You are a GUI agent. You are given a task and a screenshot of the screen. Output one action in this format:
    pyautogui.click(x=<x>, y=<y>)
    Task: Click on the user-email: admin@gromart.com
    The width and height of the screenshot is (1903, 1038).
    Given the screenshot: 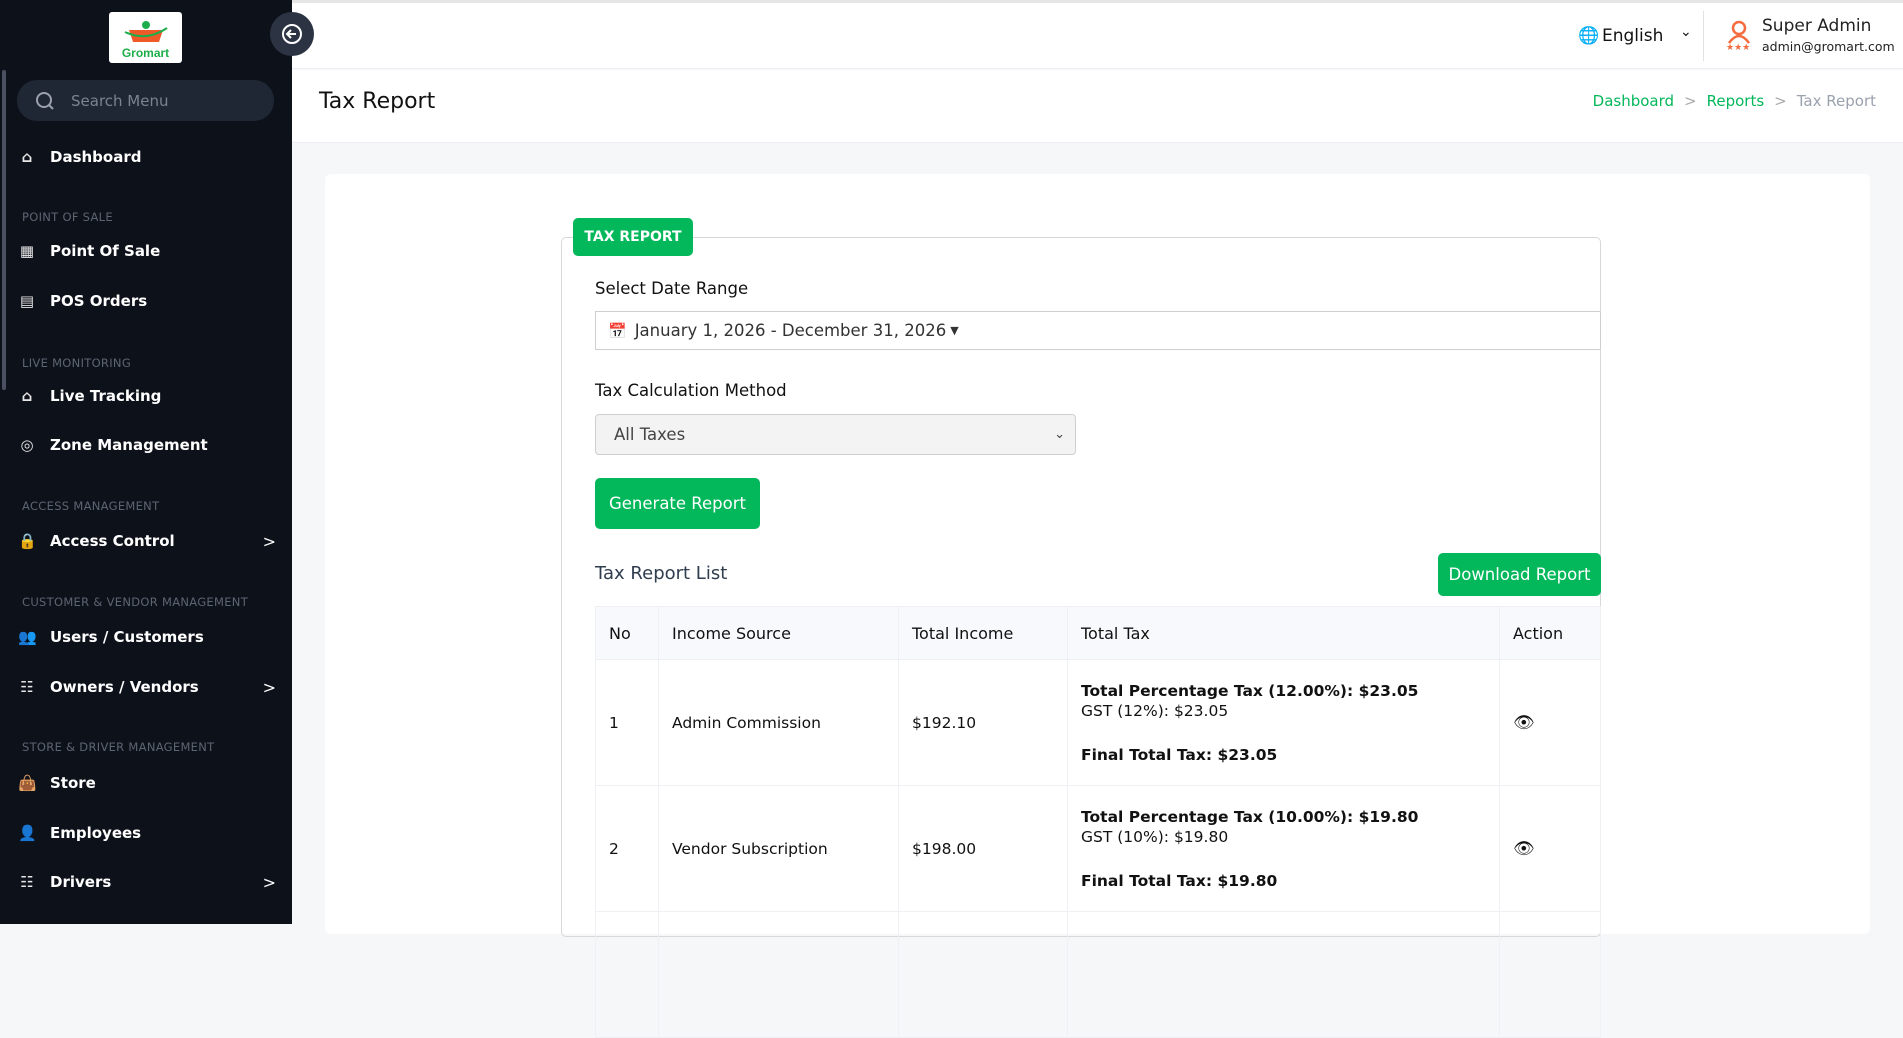 What is the action you would take?
    pyautogui.click(x=1828, y=46)
    